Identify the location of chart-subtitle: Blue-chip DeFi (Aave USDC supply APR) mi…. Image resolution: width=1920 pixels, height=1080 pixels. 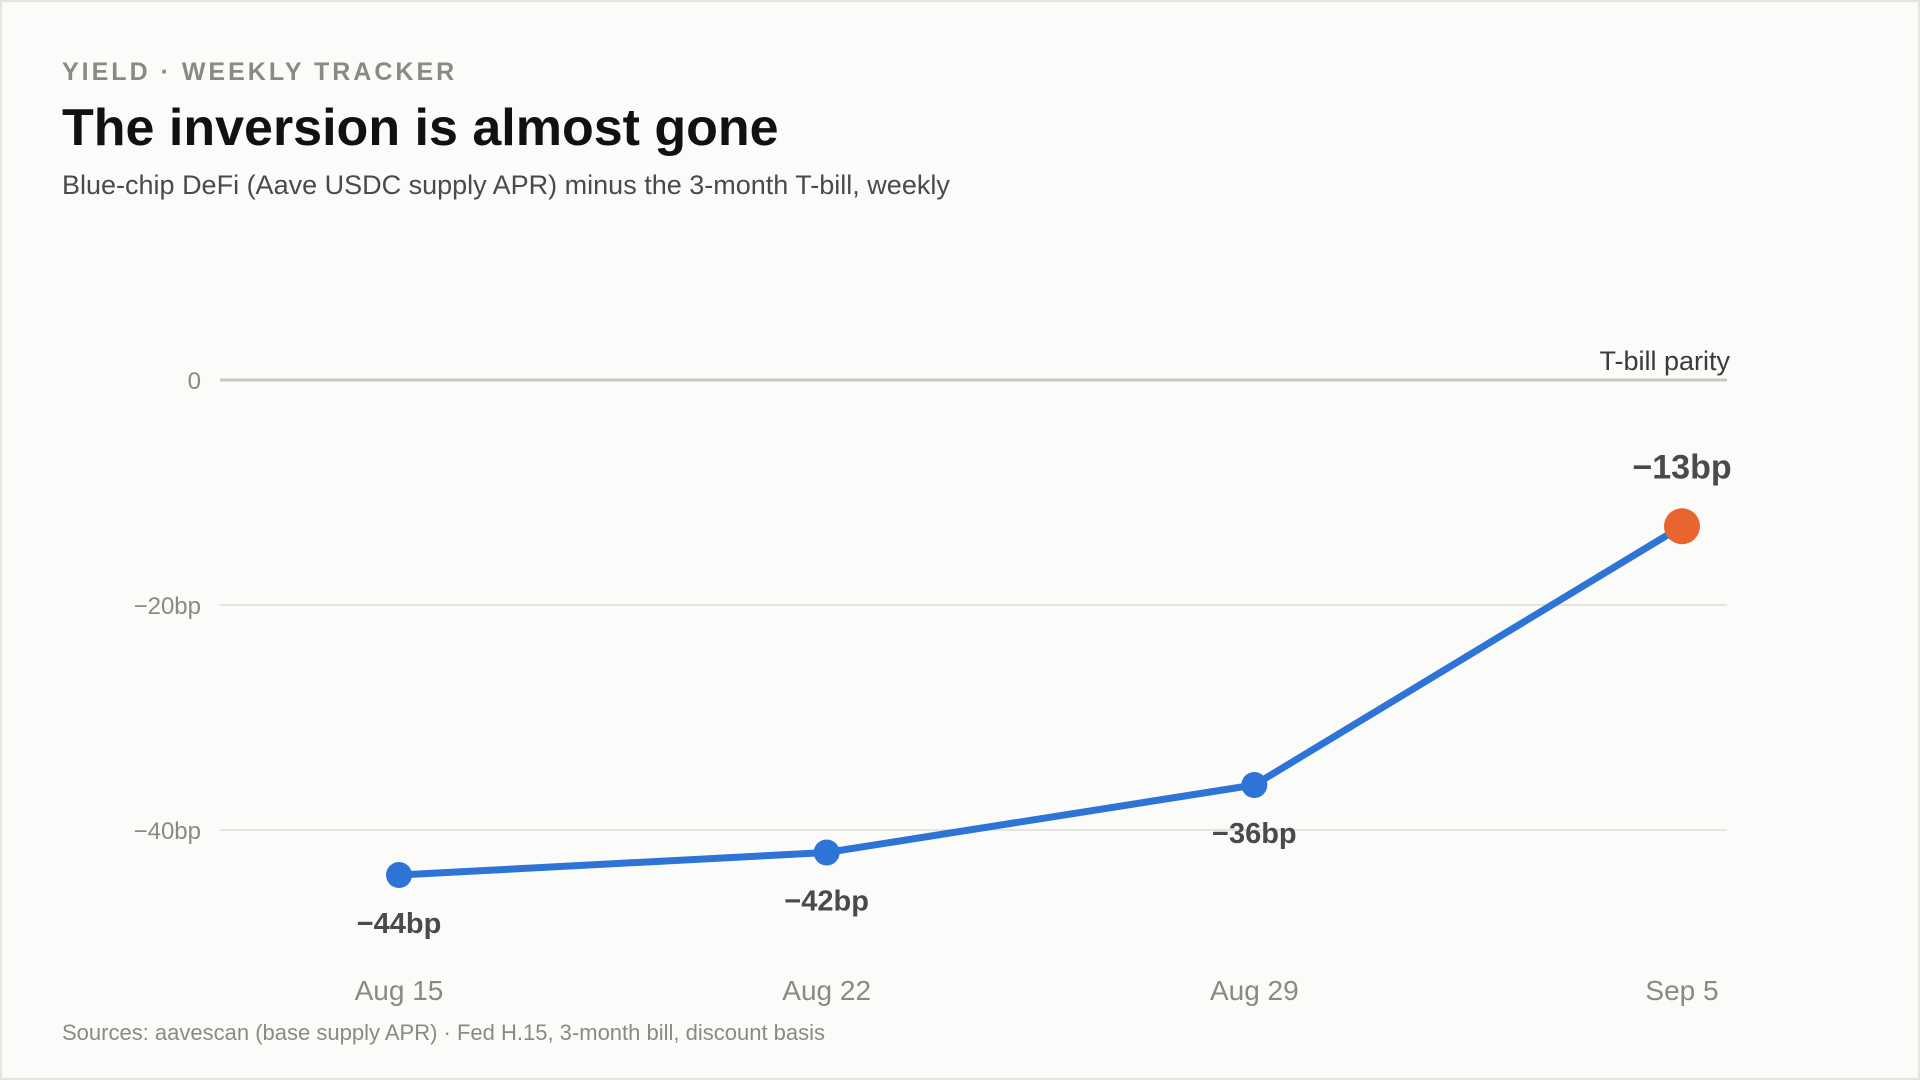
(506, 185).